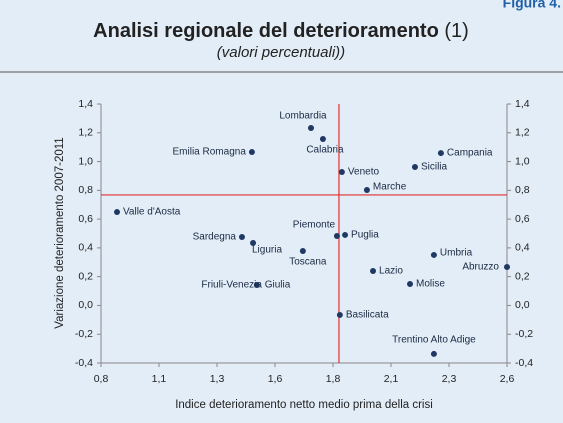 The image size is (563, 423). What do you see at coordinates (364, 172) in the screenshot?
I see `point-label: Veneto` at bounding box center [364, 172].